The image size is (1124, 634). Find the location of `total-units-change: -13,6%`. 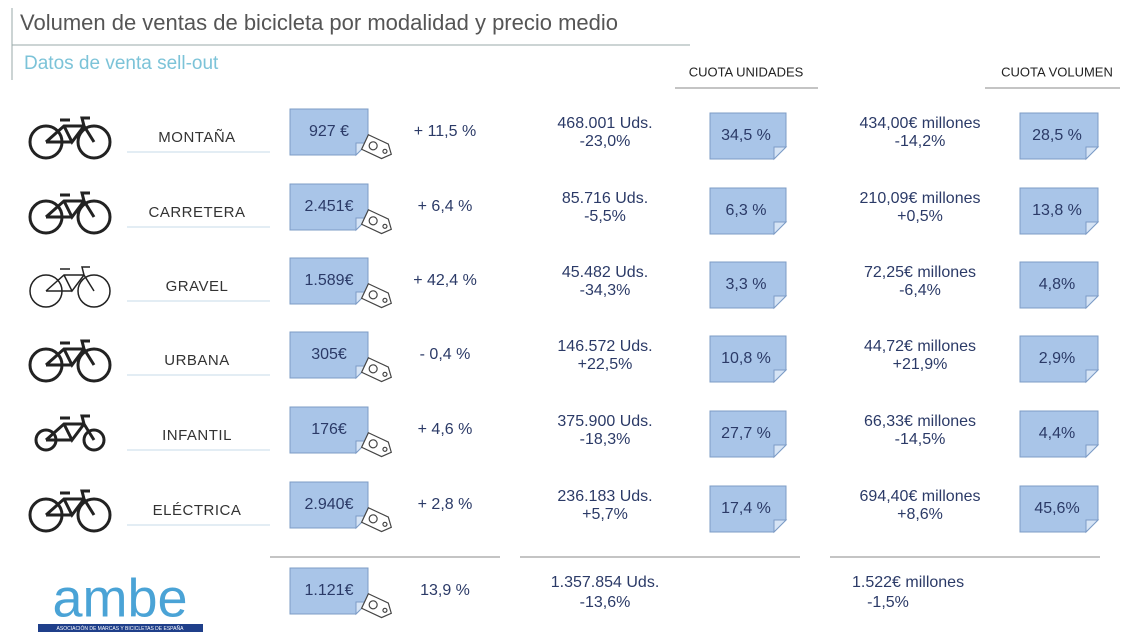

total-units-change: -13,6% is located at coordinates (605, 602).